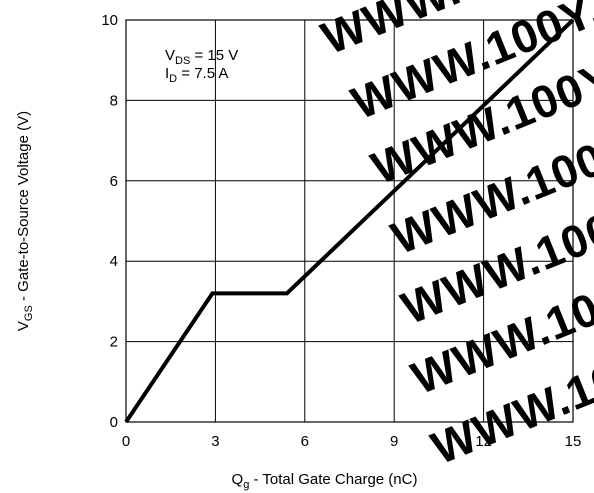  I want to click on x-tick-label: 3, so click(215, 441).